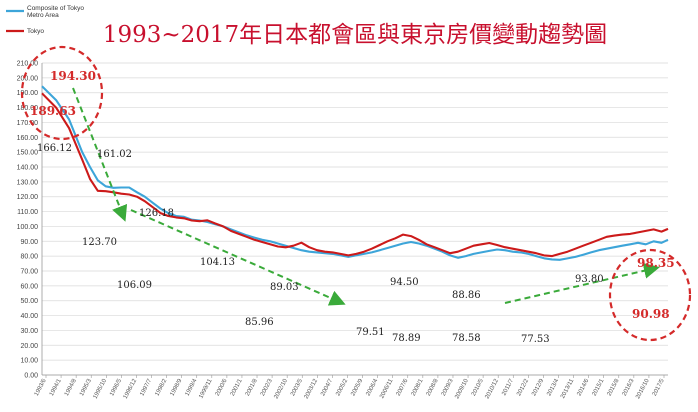  Describe the element at coordinates (28, 138) in the screenshot. I see `y-tick-label: 160.00` at that location.